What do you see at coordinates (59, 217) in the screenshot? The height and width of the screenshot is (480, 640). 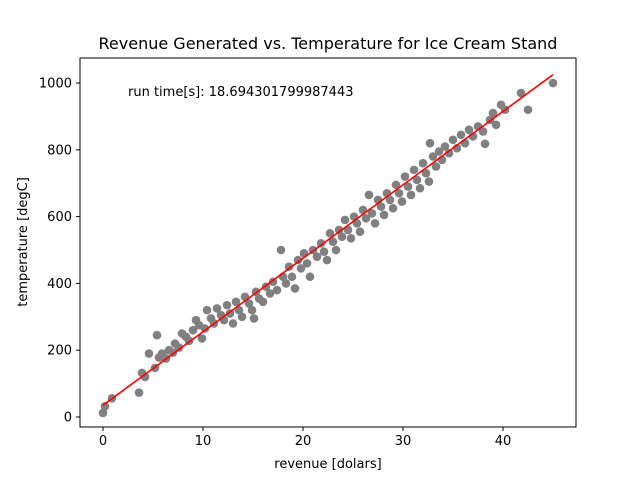 I see `y-tick-label: 600` at bounding box center [59, 217].